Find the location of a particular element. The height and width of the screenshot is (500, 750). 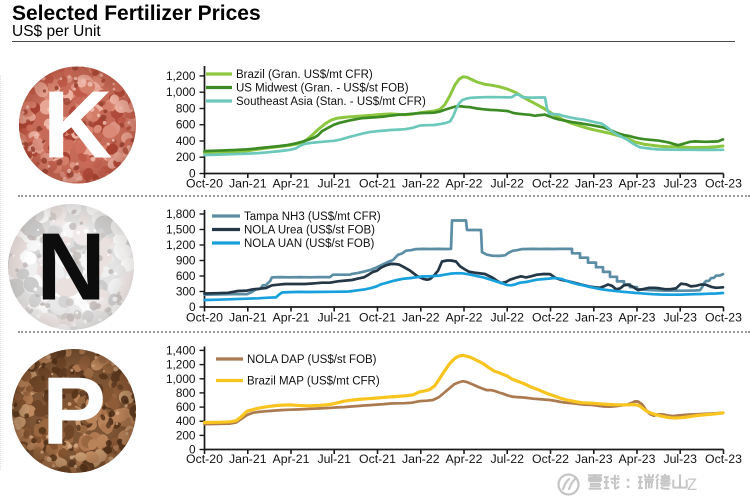

svg-text:Southeast Asia (Stan. - US$/mt: Southeast Asia (Stan. - US$/mt CFR) is located at coordinates (331, 102).